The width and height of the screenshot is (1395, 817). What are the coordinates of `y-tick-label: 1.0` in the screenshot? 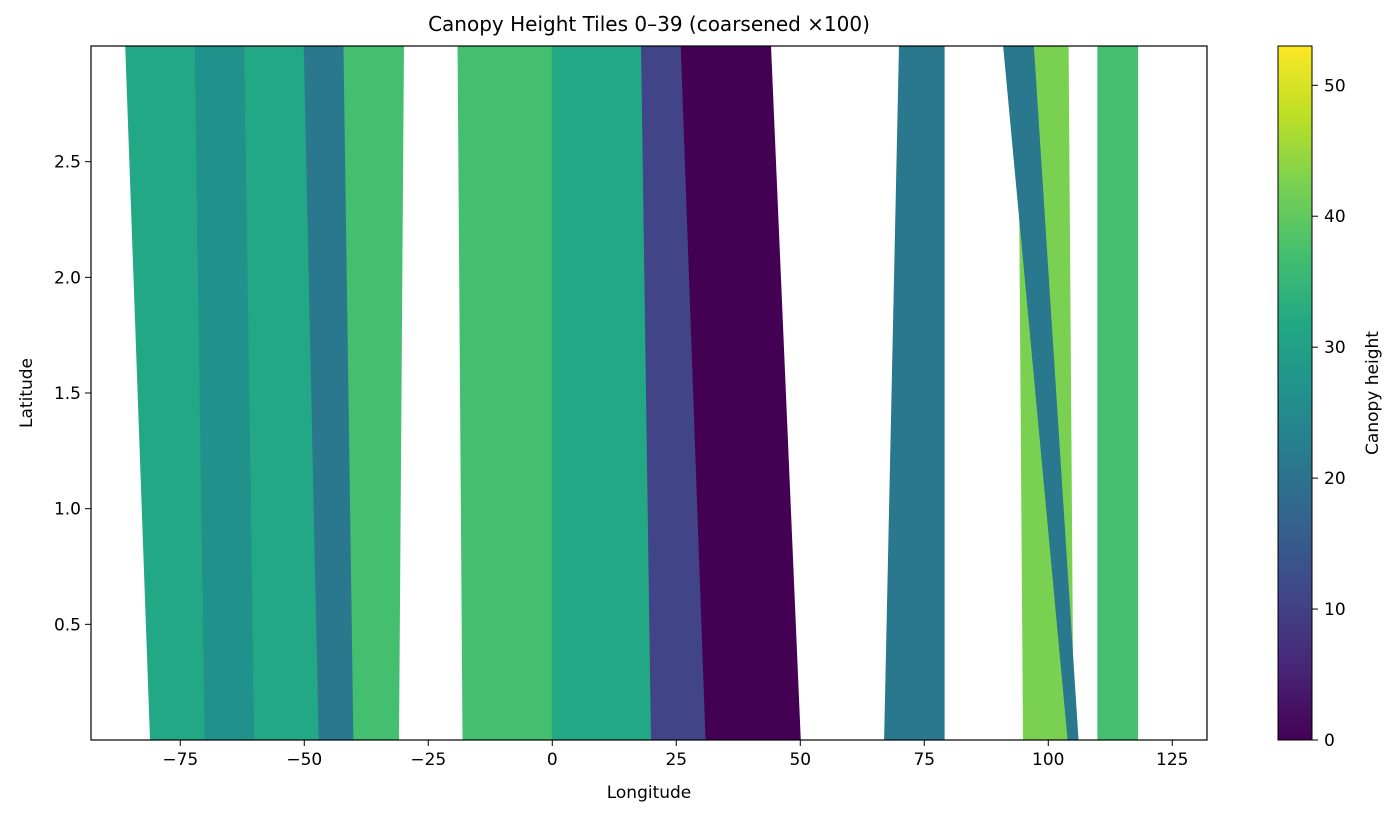 It's located at (67, 510).